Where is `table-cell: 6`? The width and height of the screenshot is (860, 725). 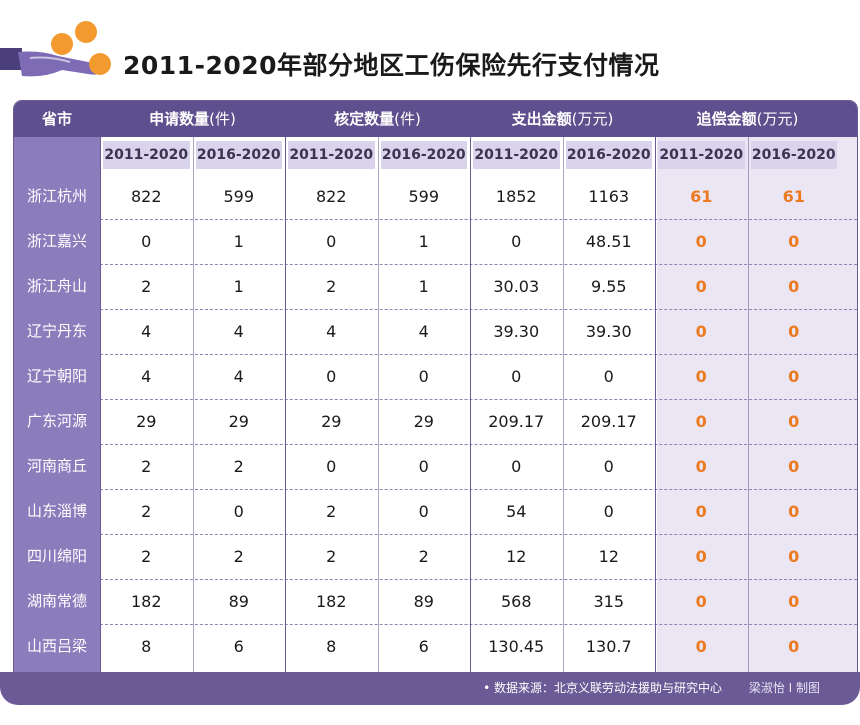 table-cell: 6 is located at coordinates (238, 646).